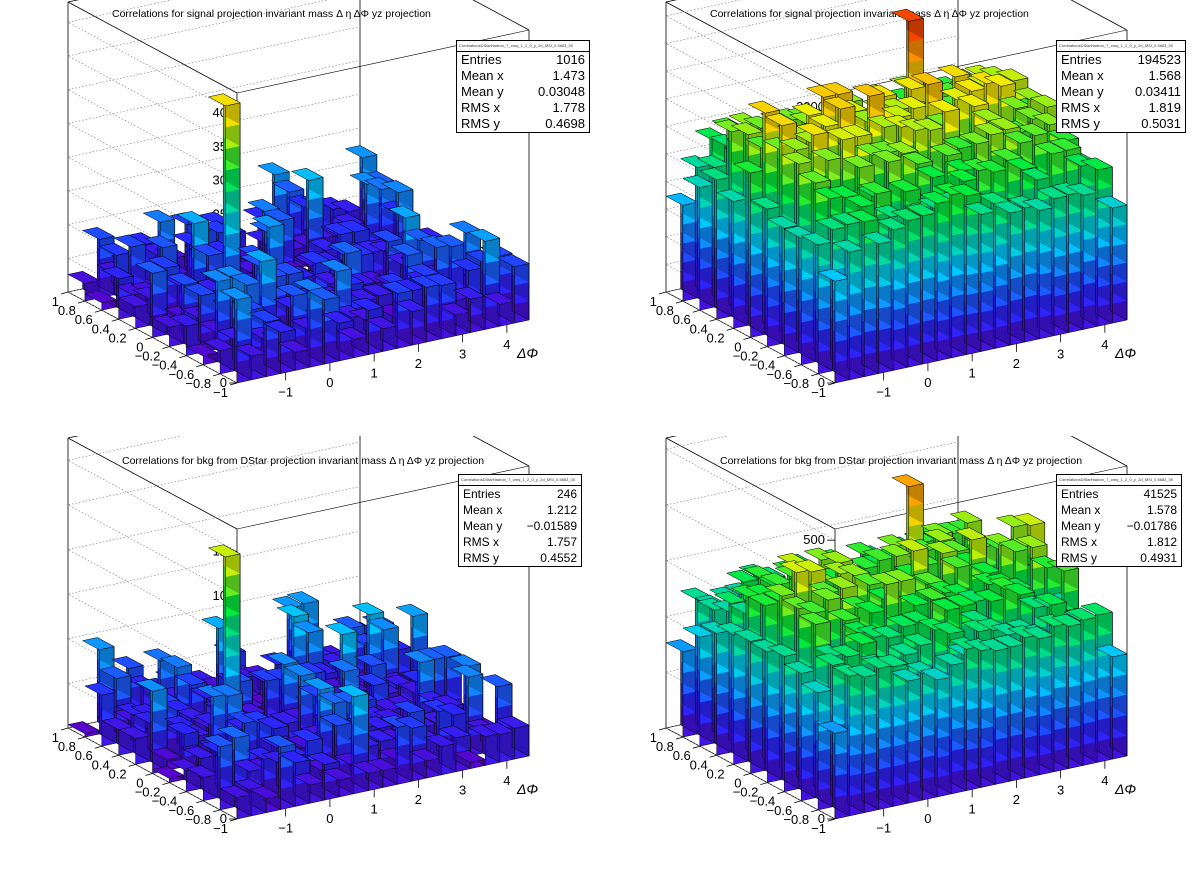 This screenshot has height=872, width=1196. What do you see at coordinates (568, 75) in the screenshot?
I see `stats-value: 1.473` at bounding box center [568, 75].